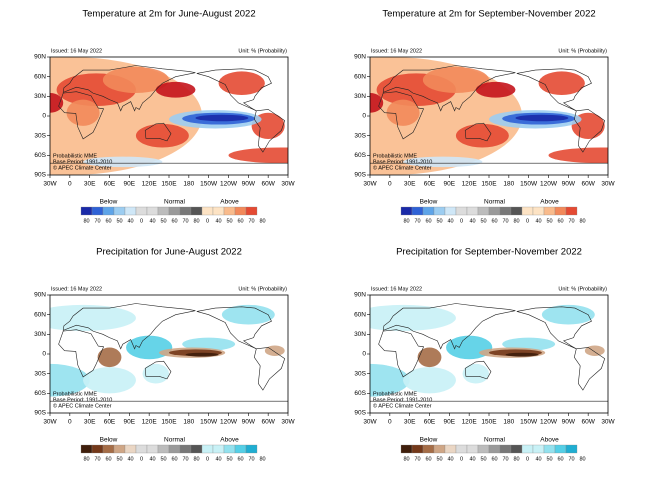  I want to click on map-field, so click(489, 116).